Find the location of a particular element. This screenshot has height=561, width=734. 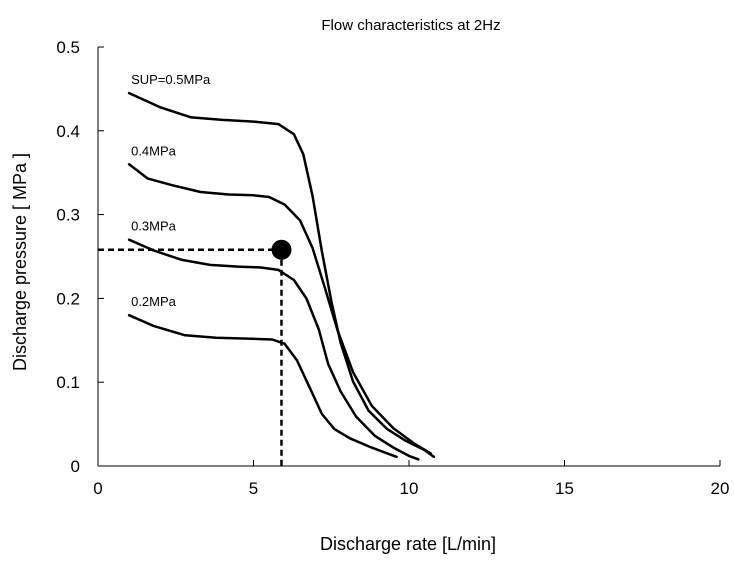

x-axis-label: Discharge rate [L/min] is located at coordinates (408, 544).